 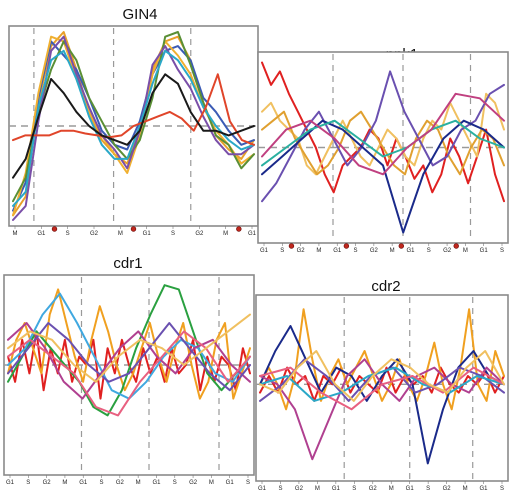 What do you see at coordinates (127, 263) in the screenshot?
I see `cdr1-title: cdr1` at bounding box center [127, 263].